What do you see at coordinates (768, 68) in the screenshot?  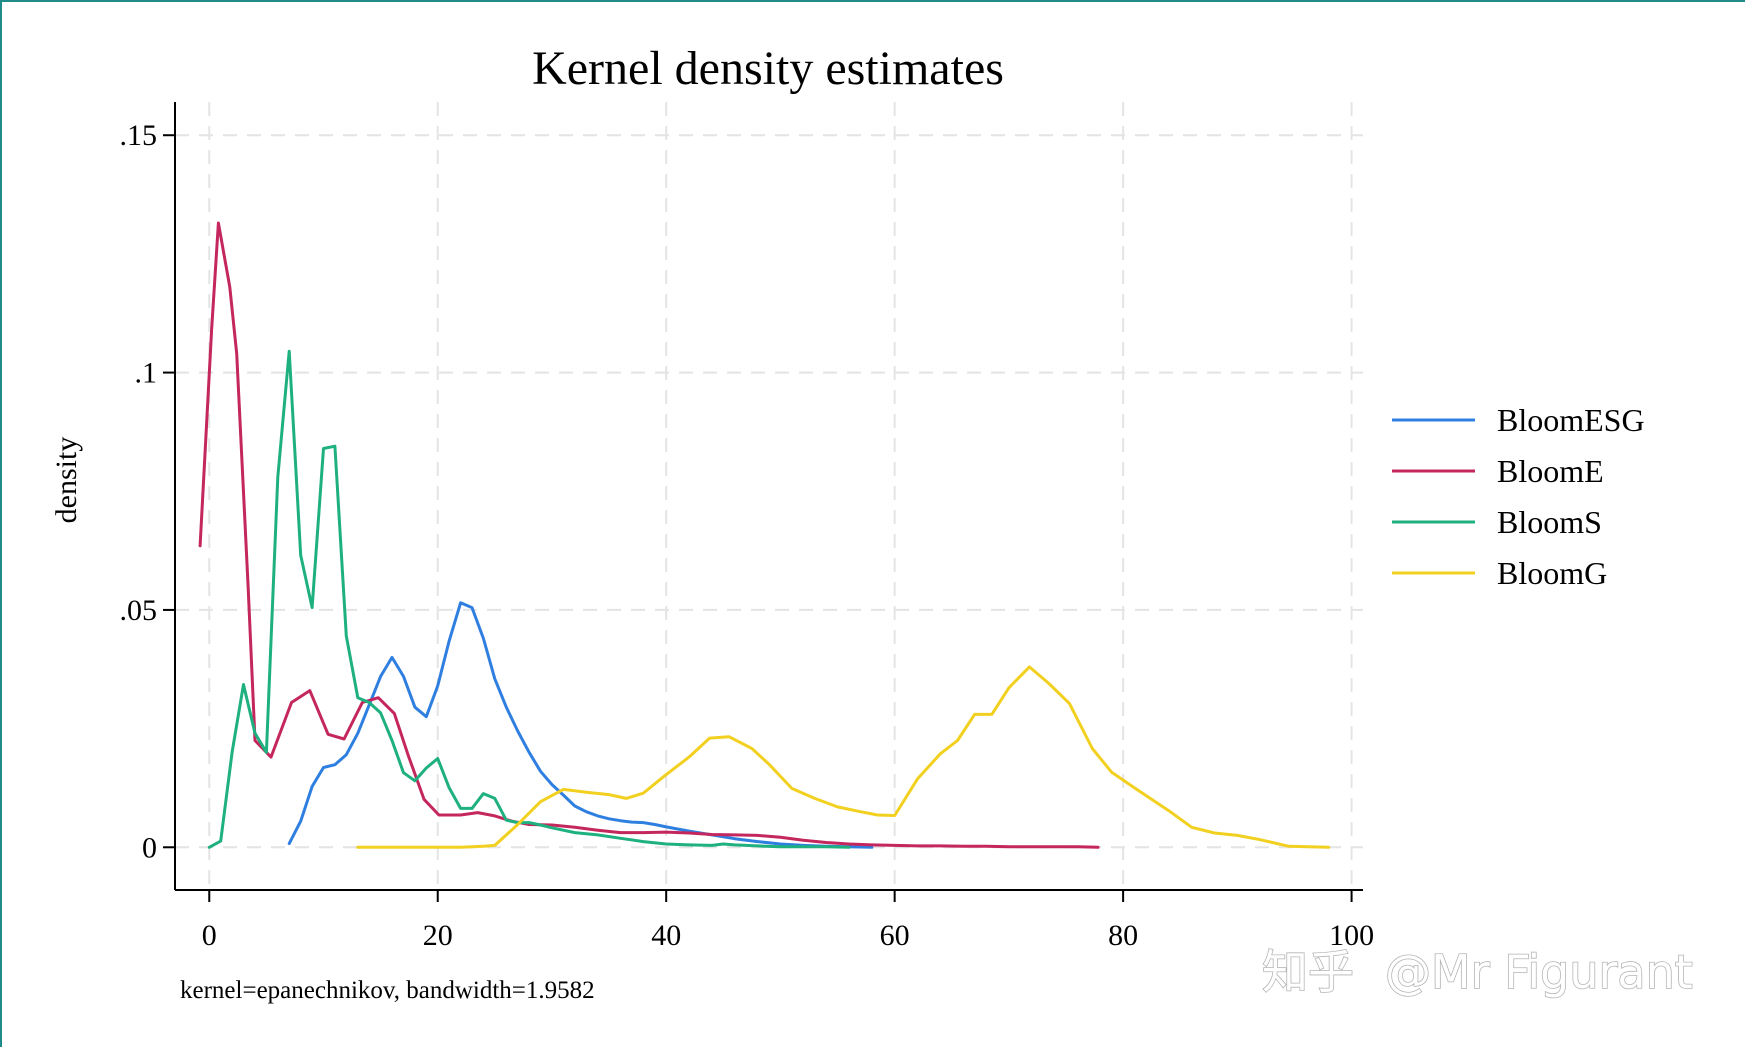 I see `chart-title: Kernel density estimates` at bounding box center [768, 68].